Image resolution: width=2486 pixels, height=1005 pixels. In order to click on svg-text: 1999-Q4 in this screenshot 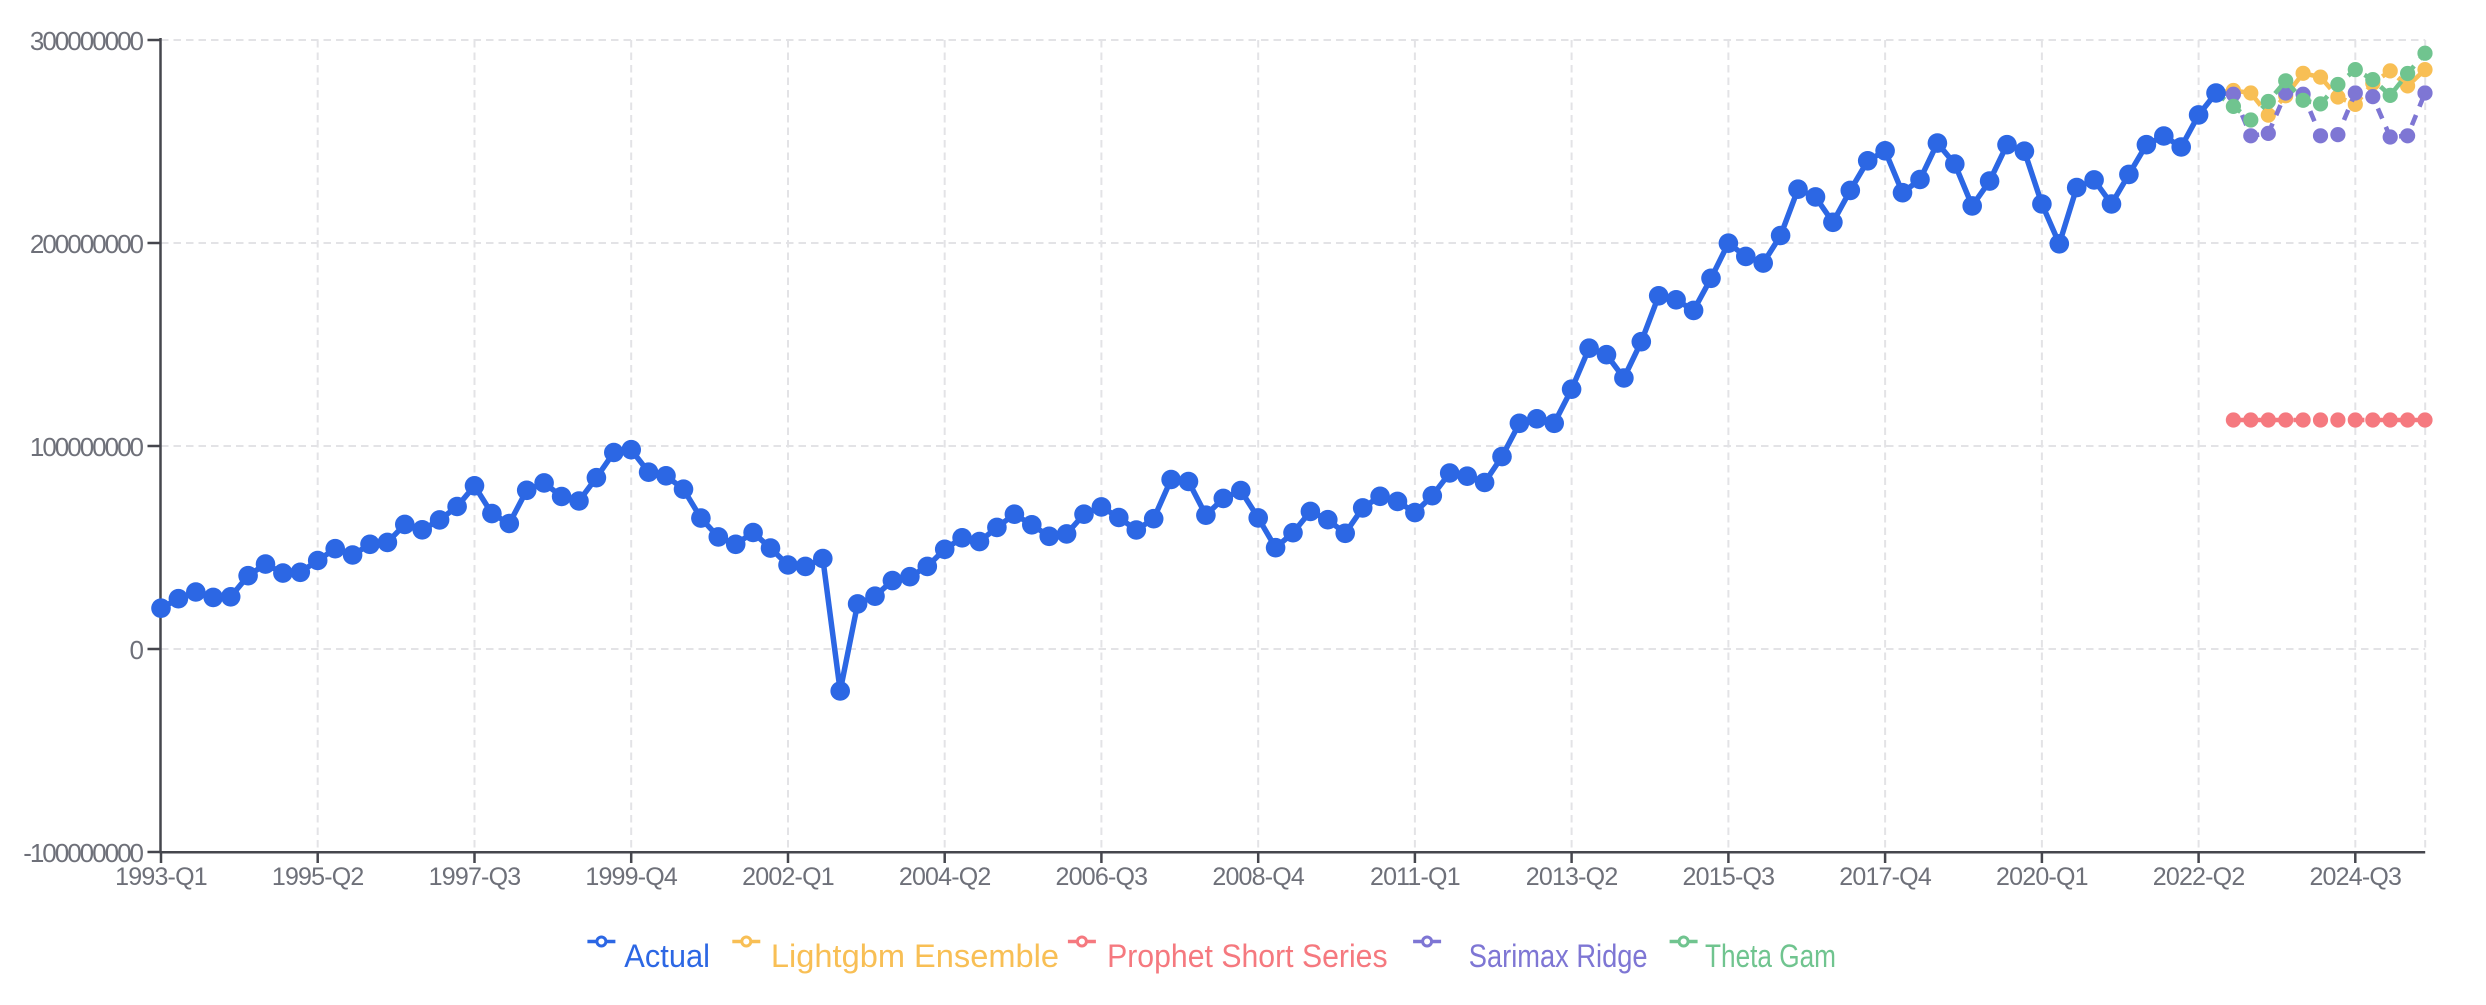, I will do `click(631, 877)`.